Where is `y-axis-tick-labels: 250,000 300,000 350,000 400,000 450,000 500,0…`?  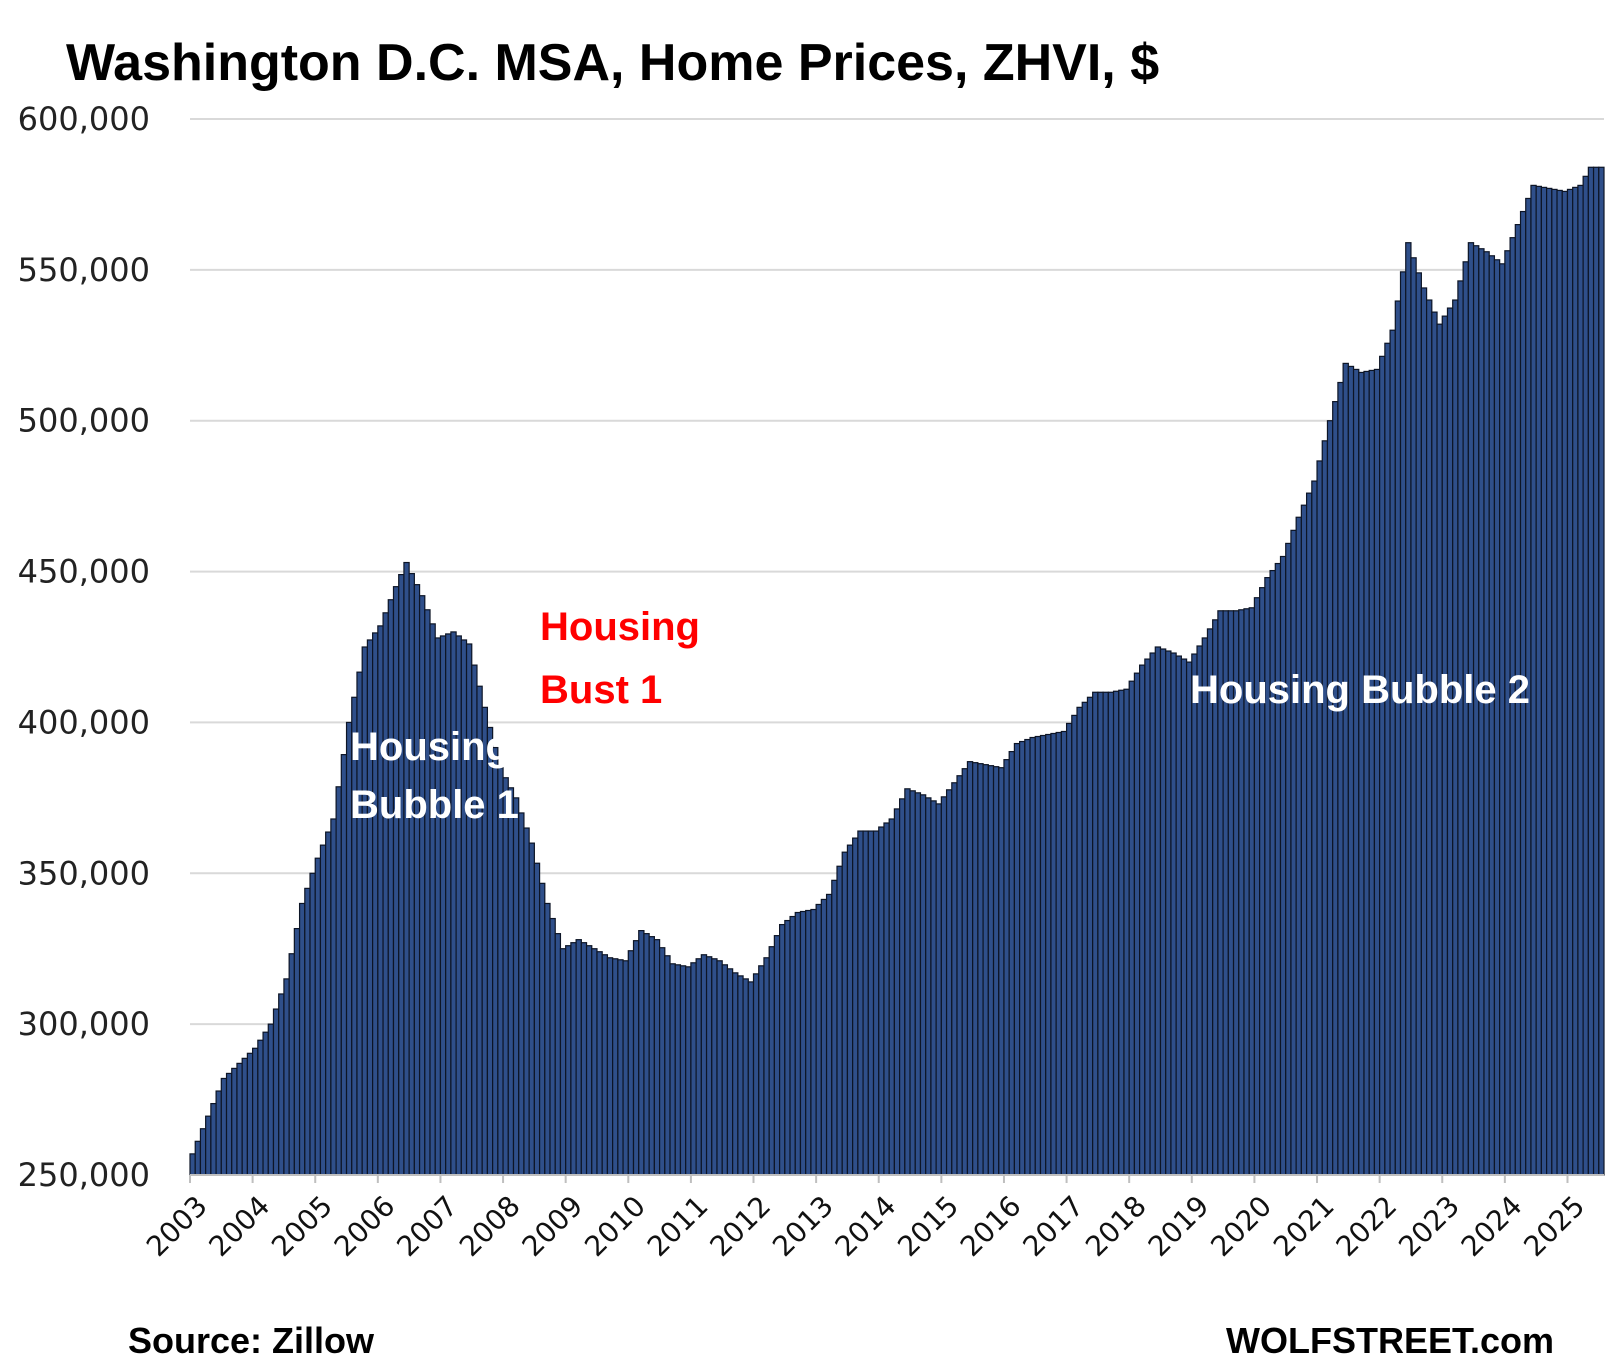 y-axis-tick-labels: 250,000 300,000 350,000 400,000 450,000 500,0… is located at coordinates (84, 647).